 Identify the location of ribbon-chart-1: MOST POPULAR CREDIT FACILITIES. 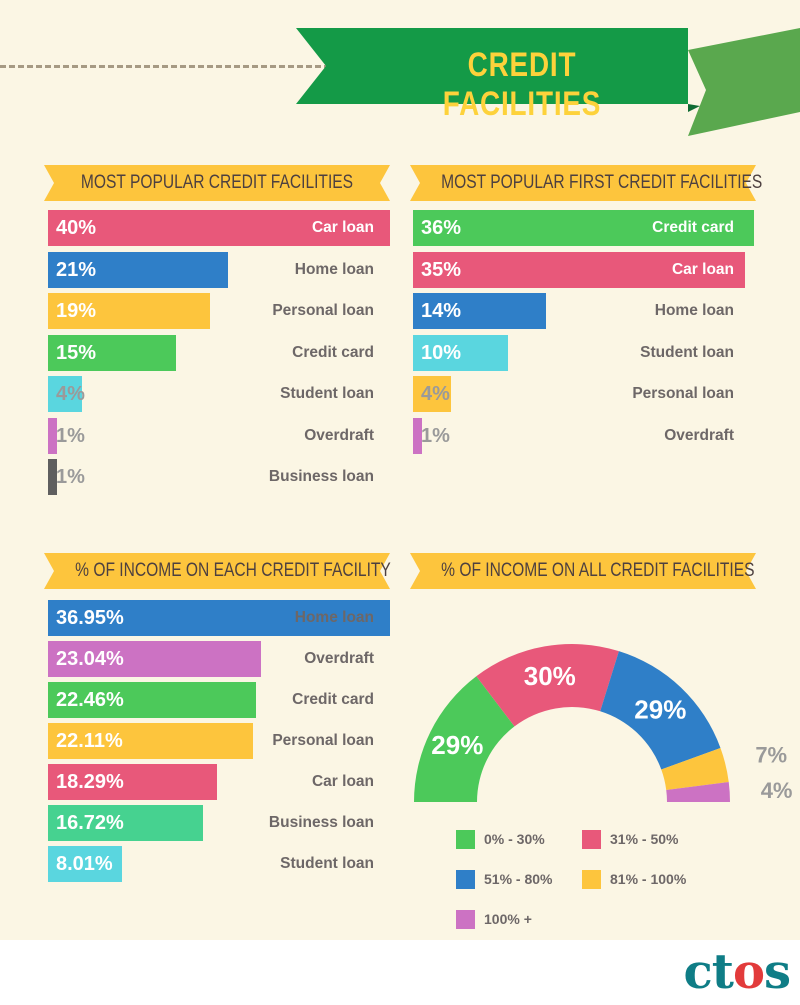
(217, 183).